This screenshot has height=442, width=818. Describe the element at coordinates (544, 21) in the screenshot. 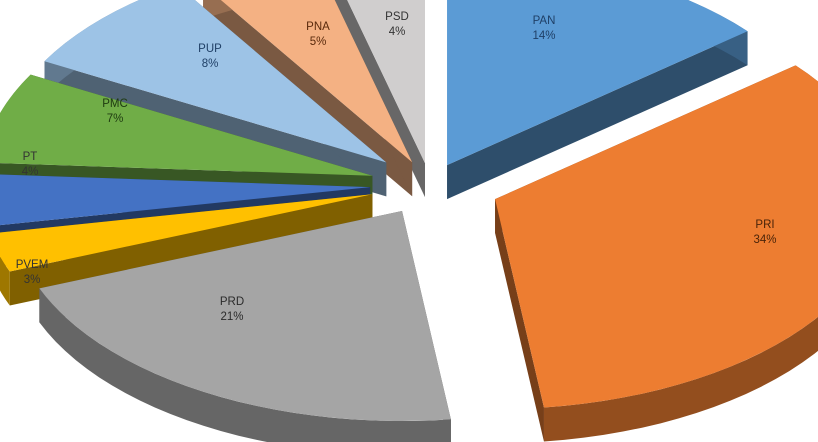

I see `slice-label-pan: PAN` at that location.